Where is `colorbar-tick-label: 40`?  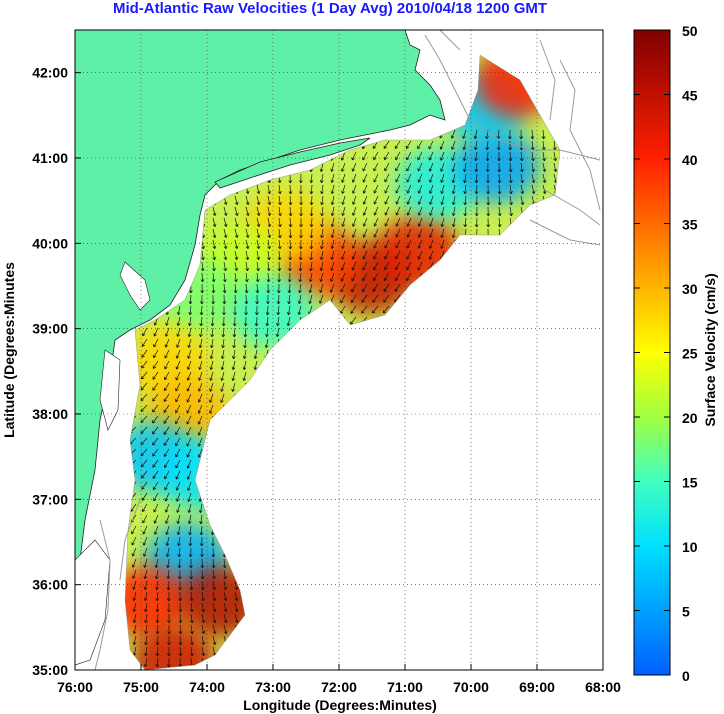
colorbar-tick-label: 40 is located at coordinates (690, 160).